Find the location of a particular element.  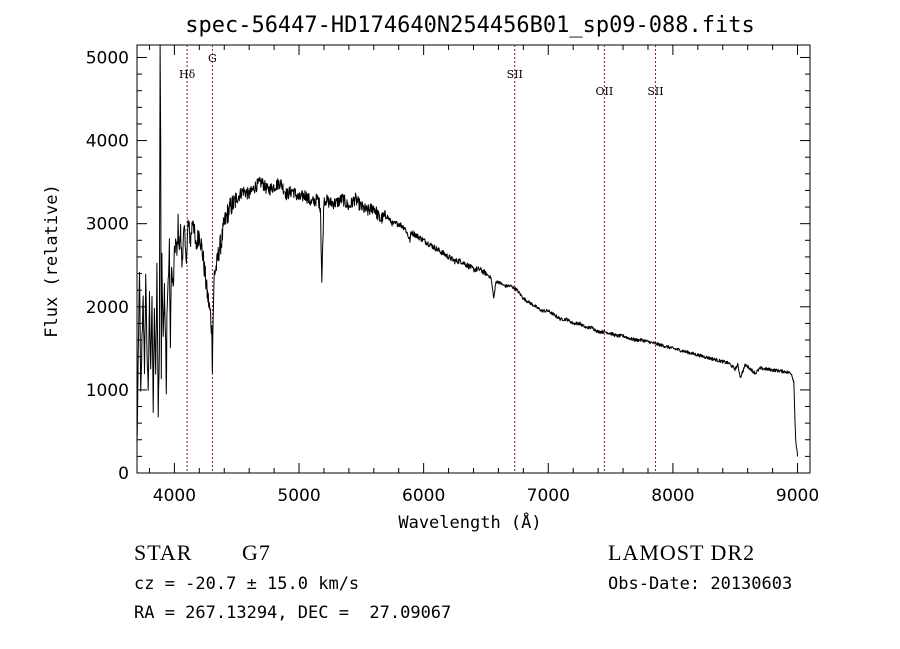

survey-name: LAMOST DR2 is located at coordinates (682, 552).